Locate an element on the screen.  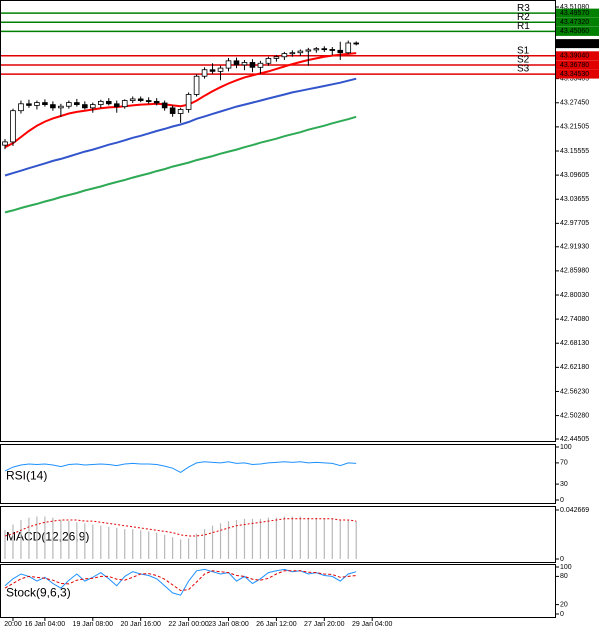
y-tick-label: 0.042669 is located at coordinates (574, 510).